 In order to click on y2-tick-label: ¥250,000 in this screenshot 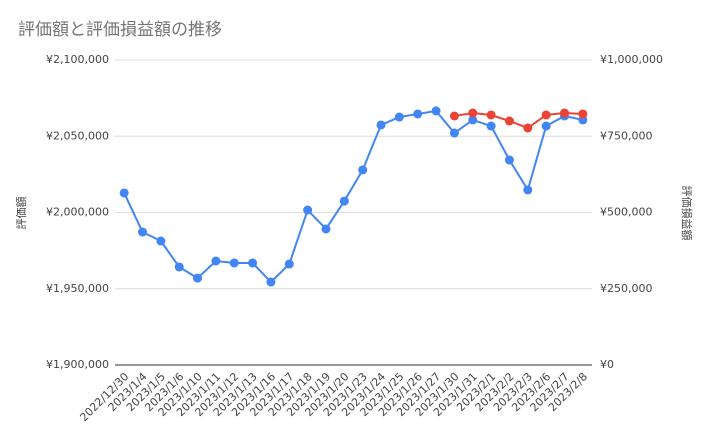, I will do `click(626, 288)`.